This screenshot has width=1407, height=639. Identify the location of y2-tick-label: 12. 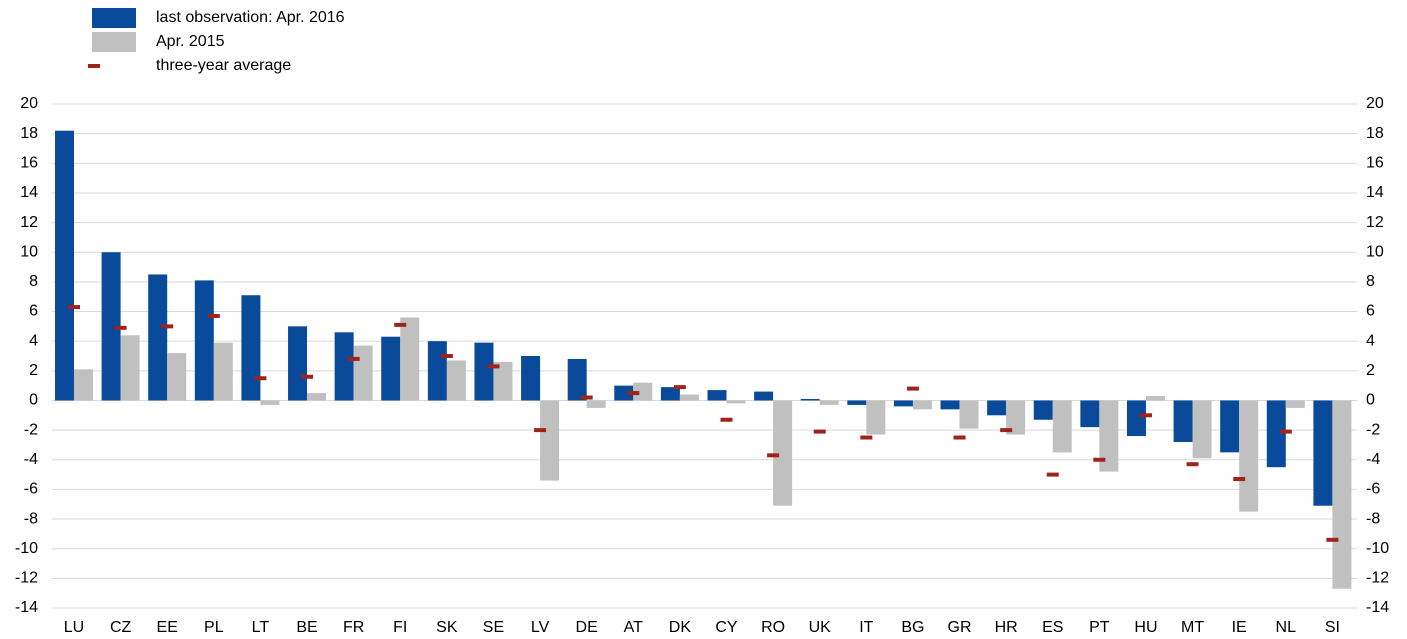
(1375, 222).